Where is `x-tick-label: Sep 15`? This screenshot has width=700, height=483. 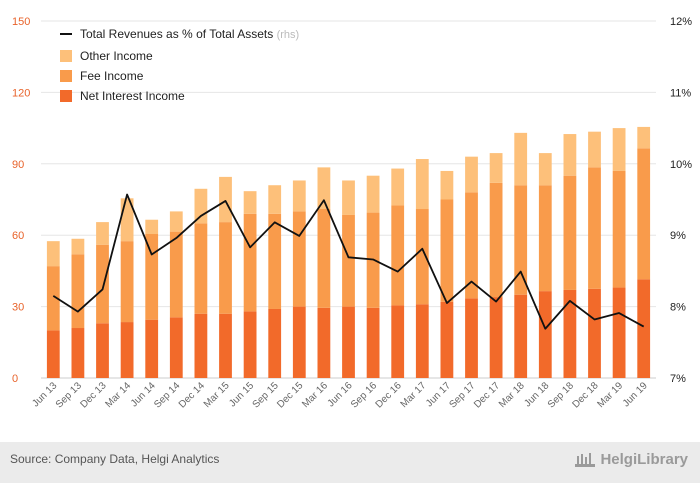
x-tick-label: Sep 15 is located at coordinates (266, 395).